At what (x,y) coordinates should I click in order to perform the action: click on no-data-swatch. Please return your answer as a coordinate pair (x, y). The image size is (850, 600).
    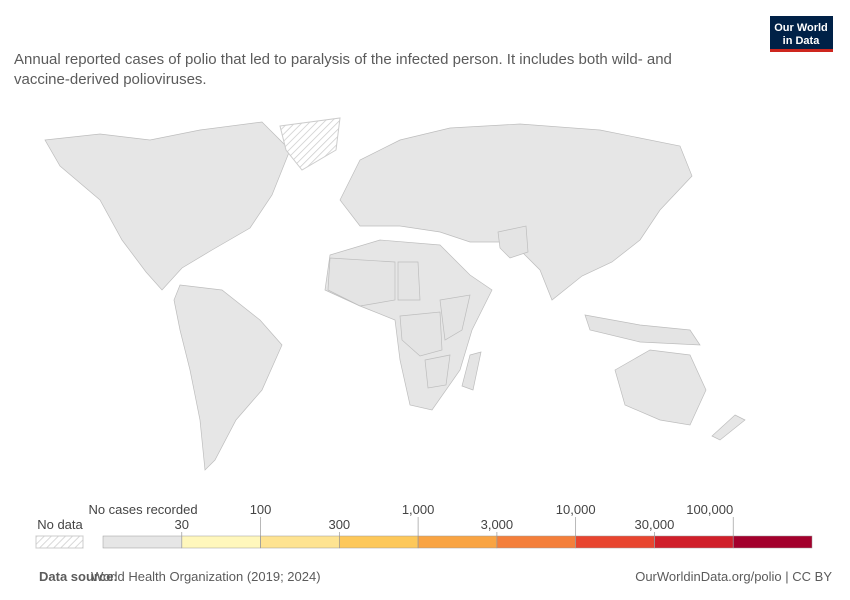
    Looking at the image, I should click on (59, 542).